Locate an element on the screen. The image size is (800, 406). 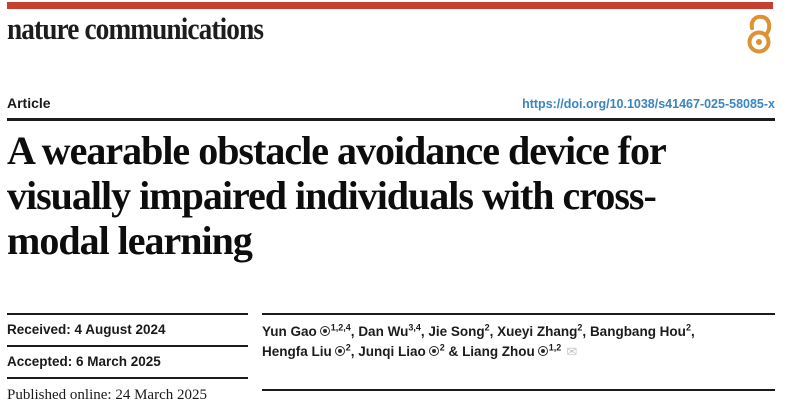
title-line: modal learning is located at coordinates (130, 240).